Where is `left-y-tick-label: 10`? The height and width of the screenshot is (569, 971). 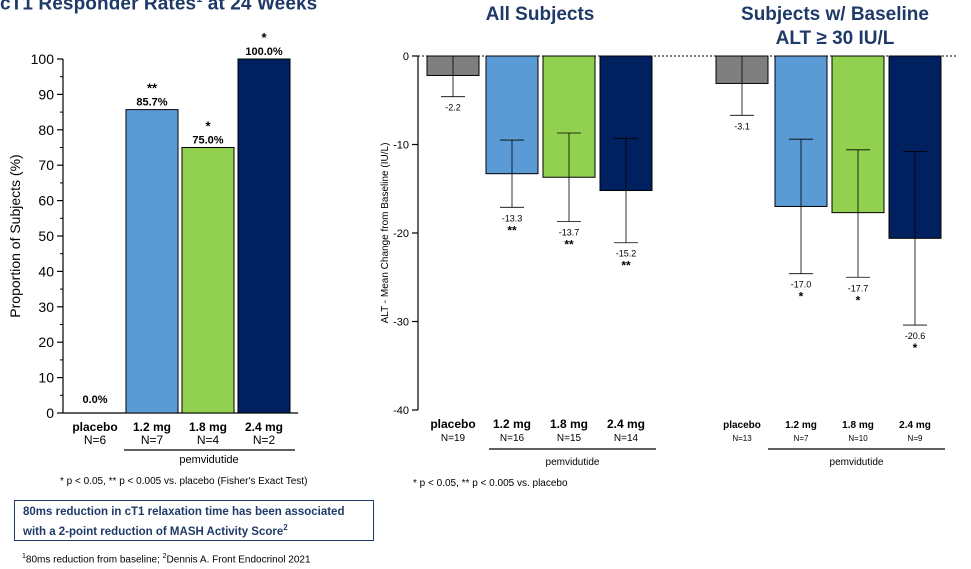 left-y-tick-label: 10 is located at coordinates (46, 378).